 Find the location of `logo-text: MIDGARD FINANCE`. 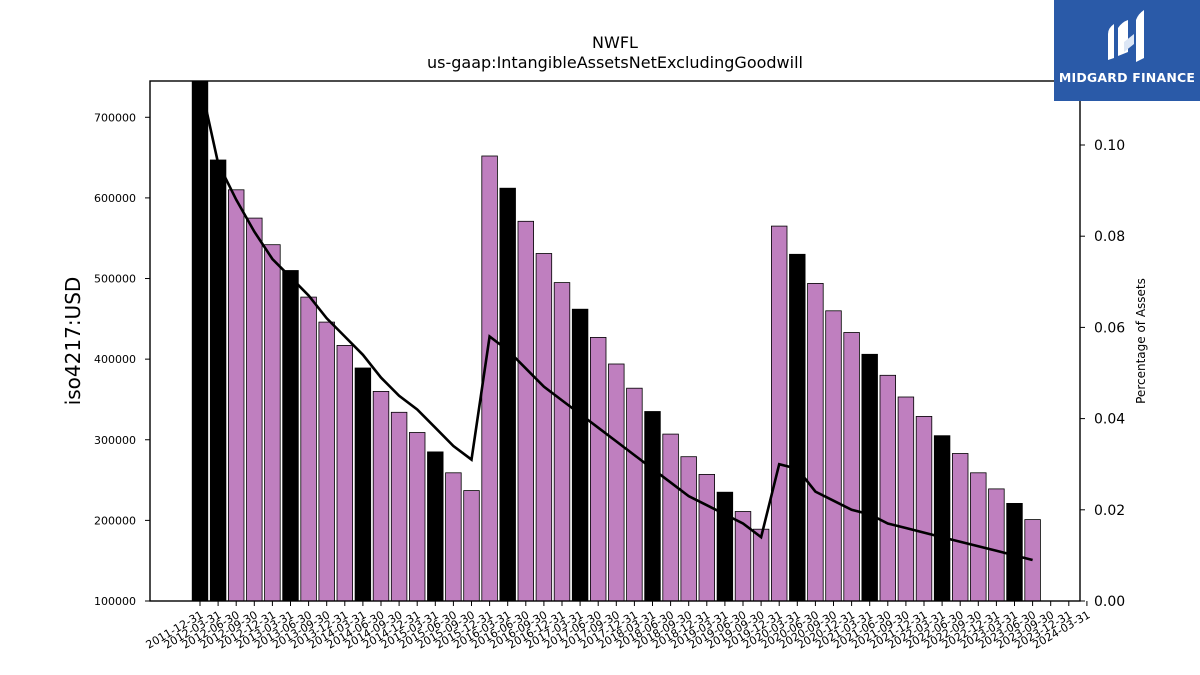

logo-text: MIDGARD FINANCE is located at coordinates (1127, 77).